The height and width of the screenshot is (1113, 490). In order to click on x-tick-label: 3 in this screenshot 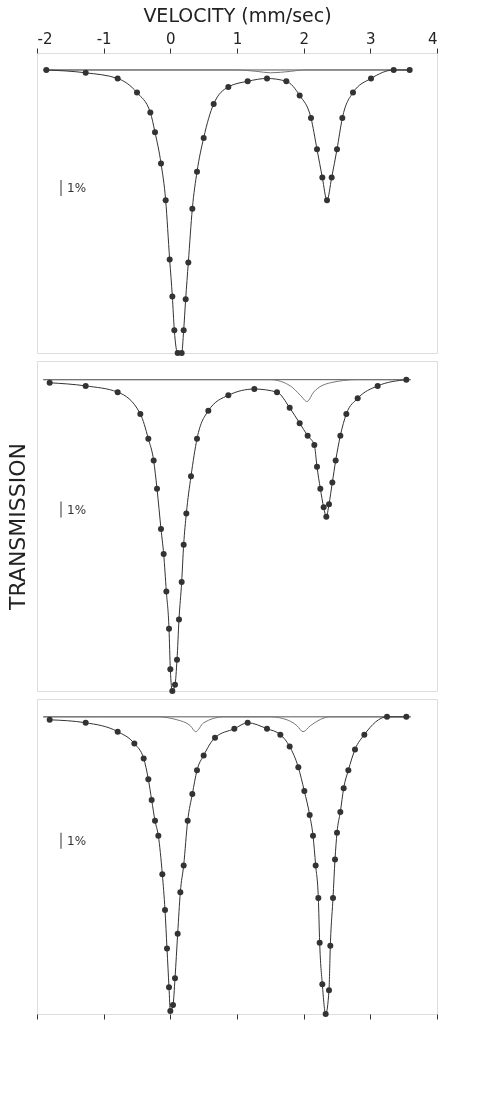, I will do `click(371, 38)`.